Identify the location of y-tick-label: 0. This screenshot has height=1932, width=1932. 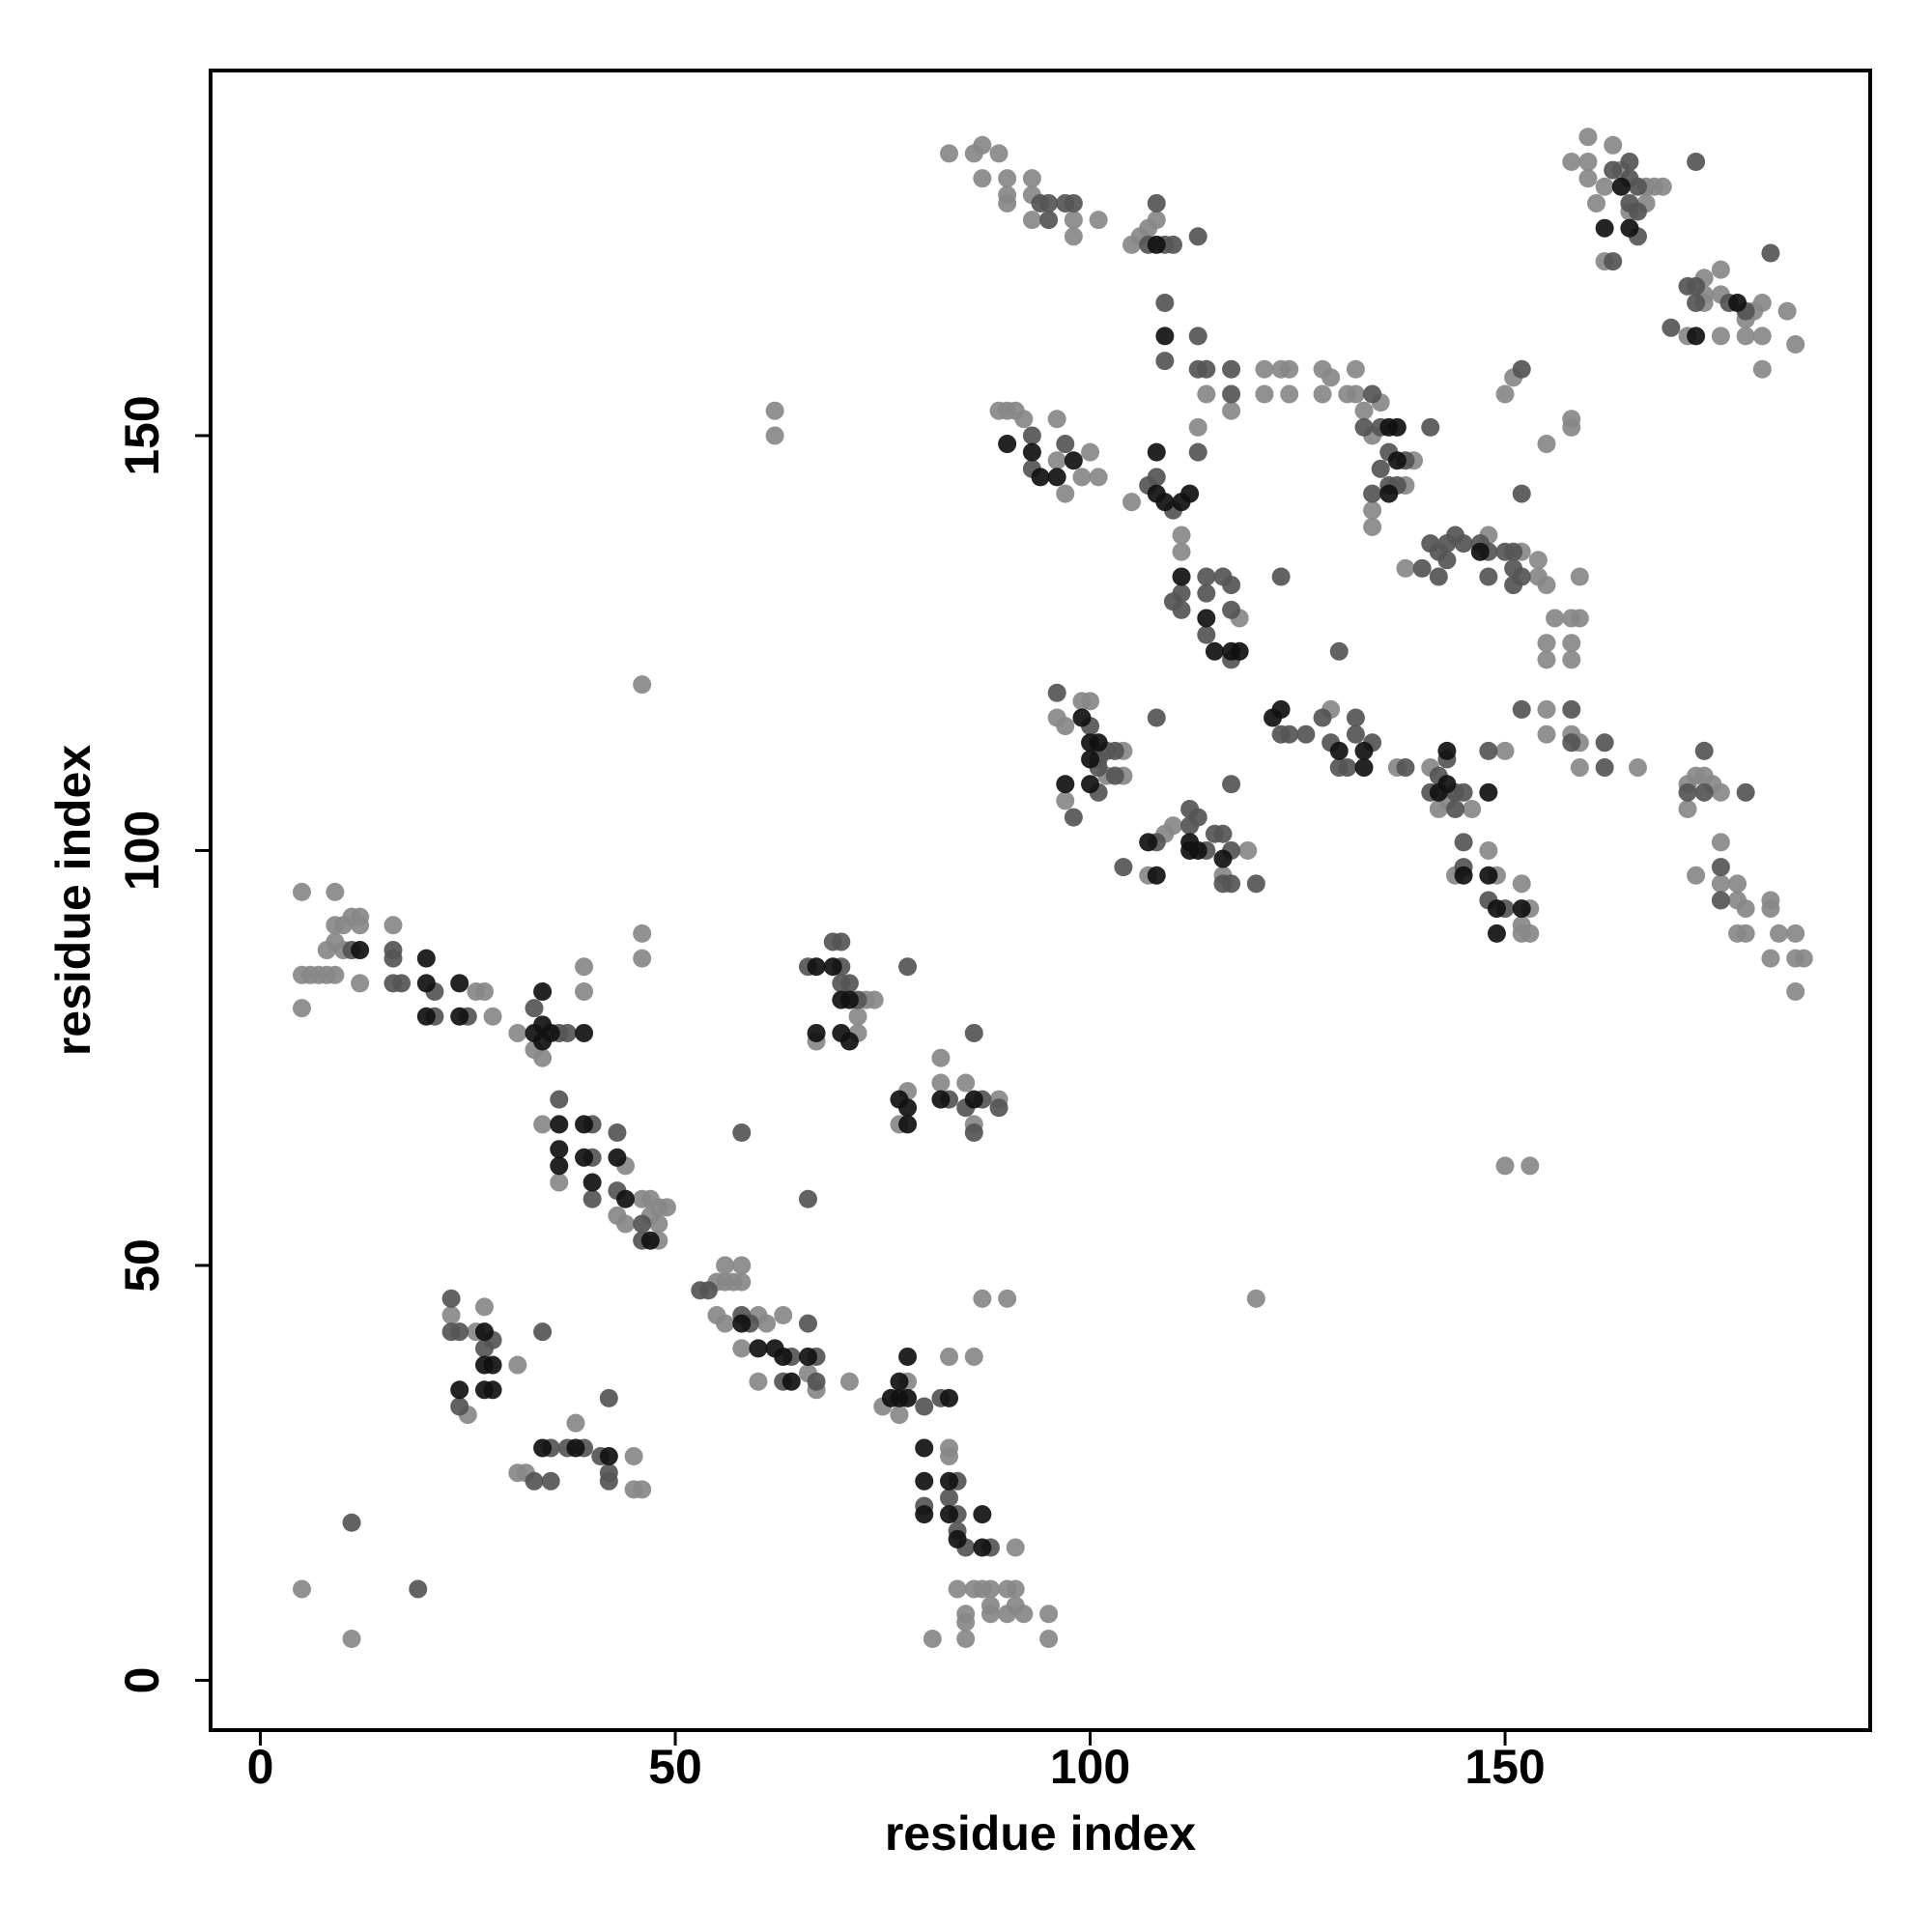
(142, 1680).